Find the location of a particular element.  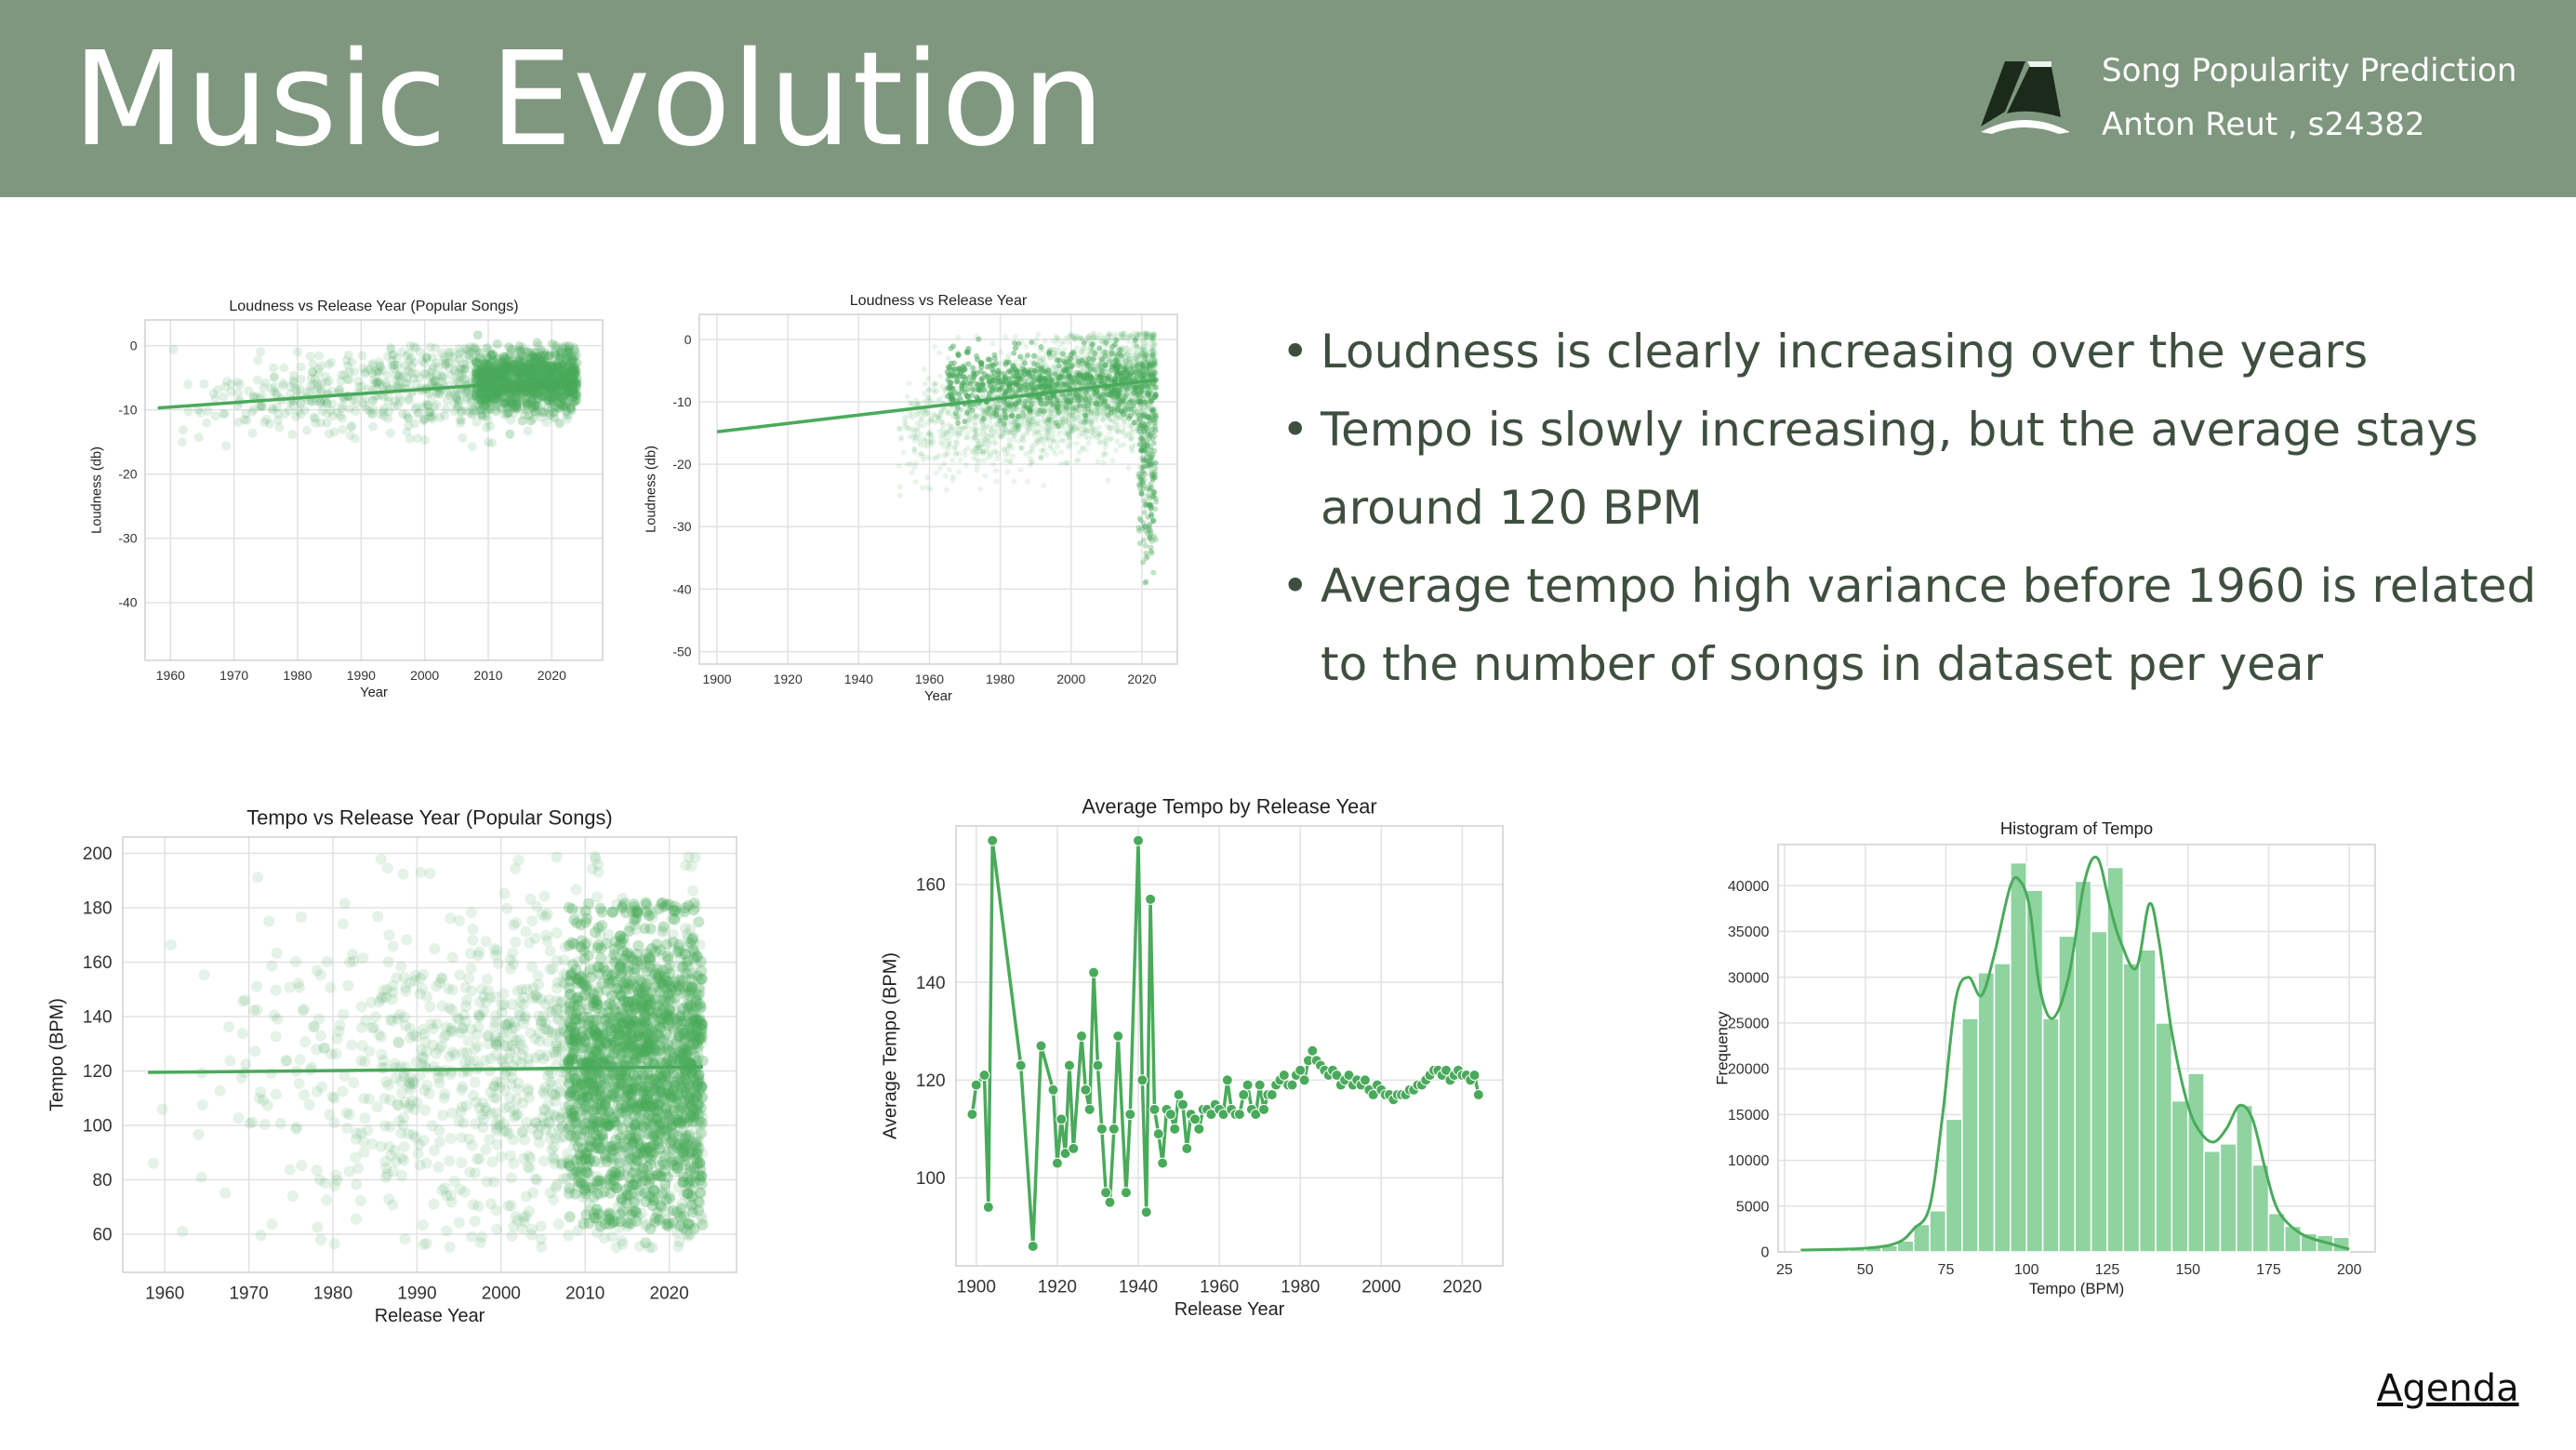

x-tick-label: 2000 is located at coordinates (424, 675).